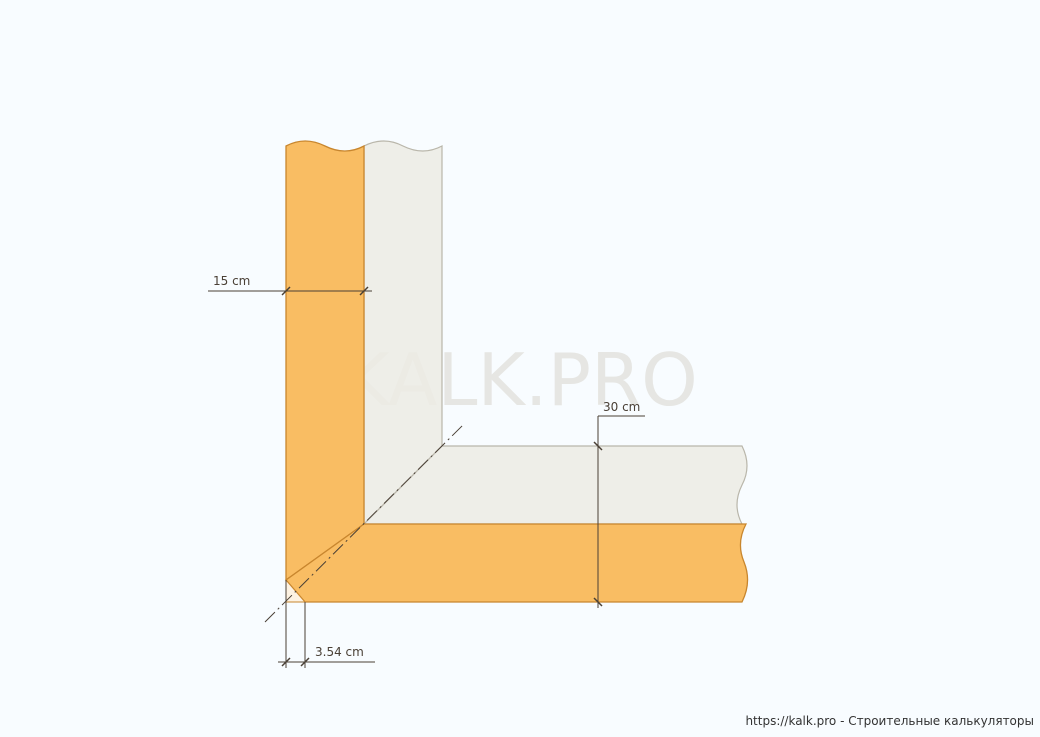 The width and height of the screenshot is (1040, 737). I want to click on horizontal-board, so click(517, 563).